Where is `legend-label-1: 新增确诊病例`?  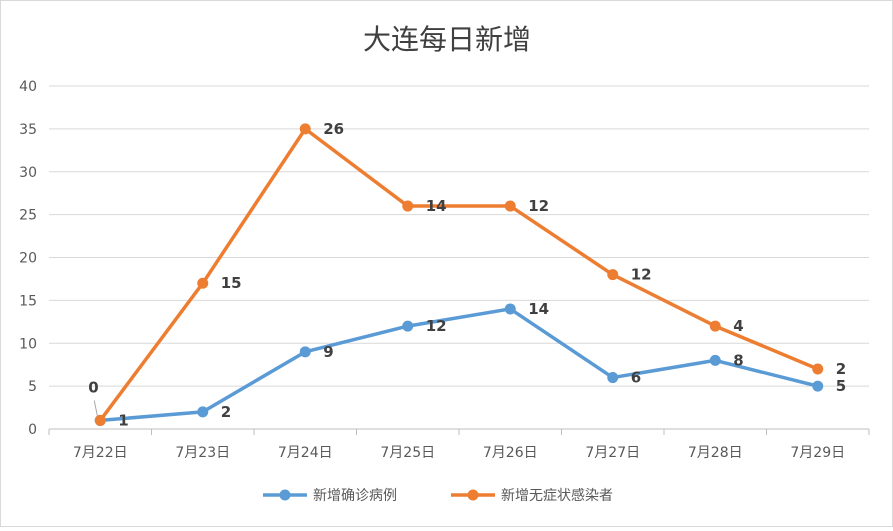
legend-label-1: 新增确诊病例 is located at coordinates (355, 496).